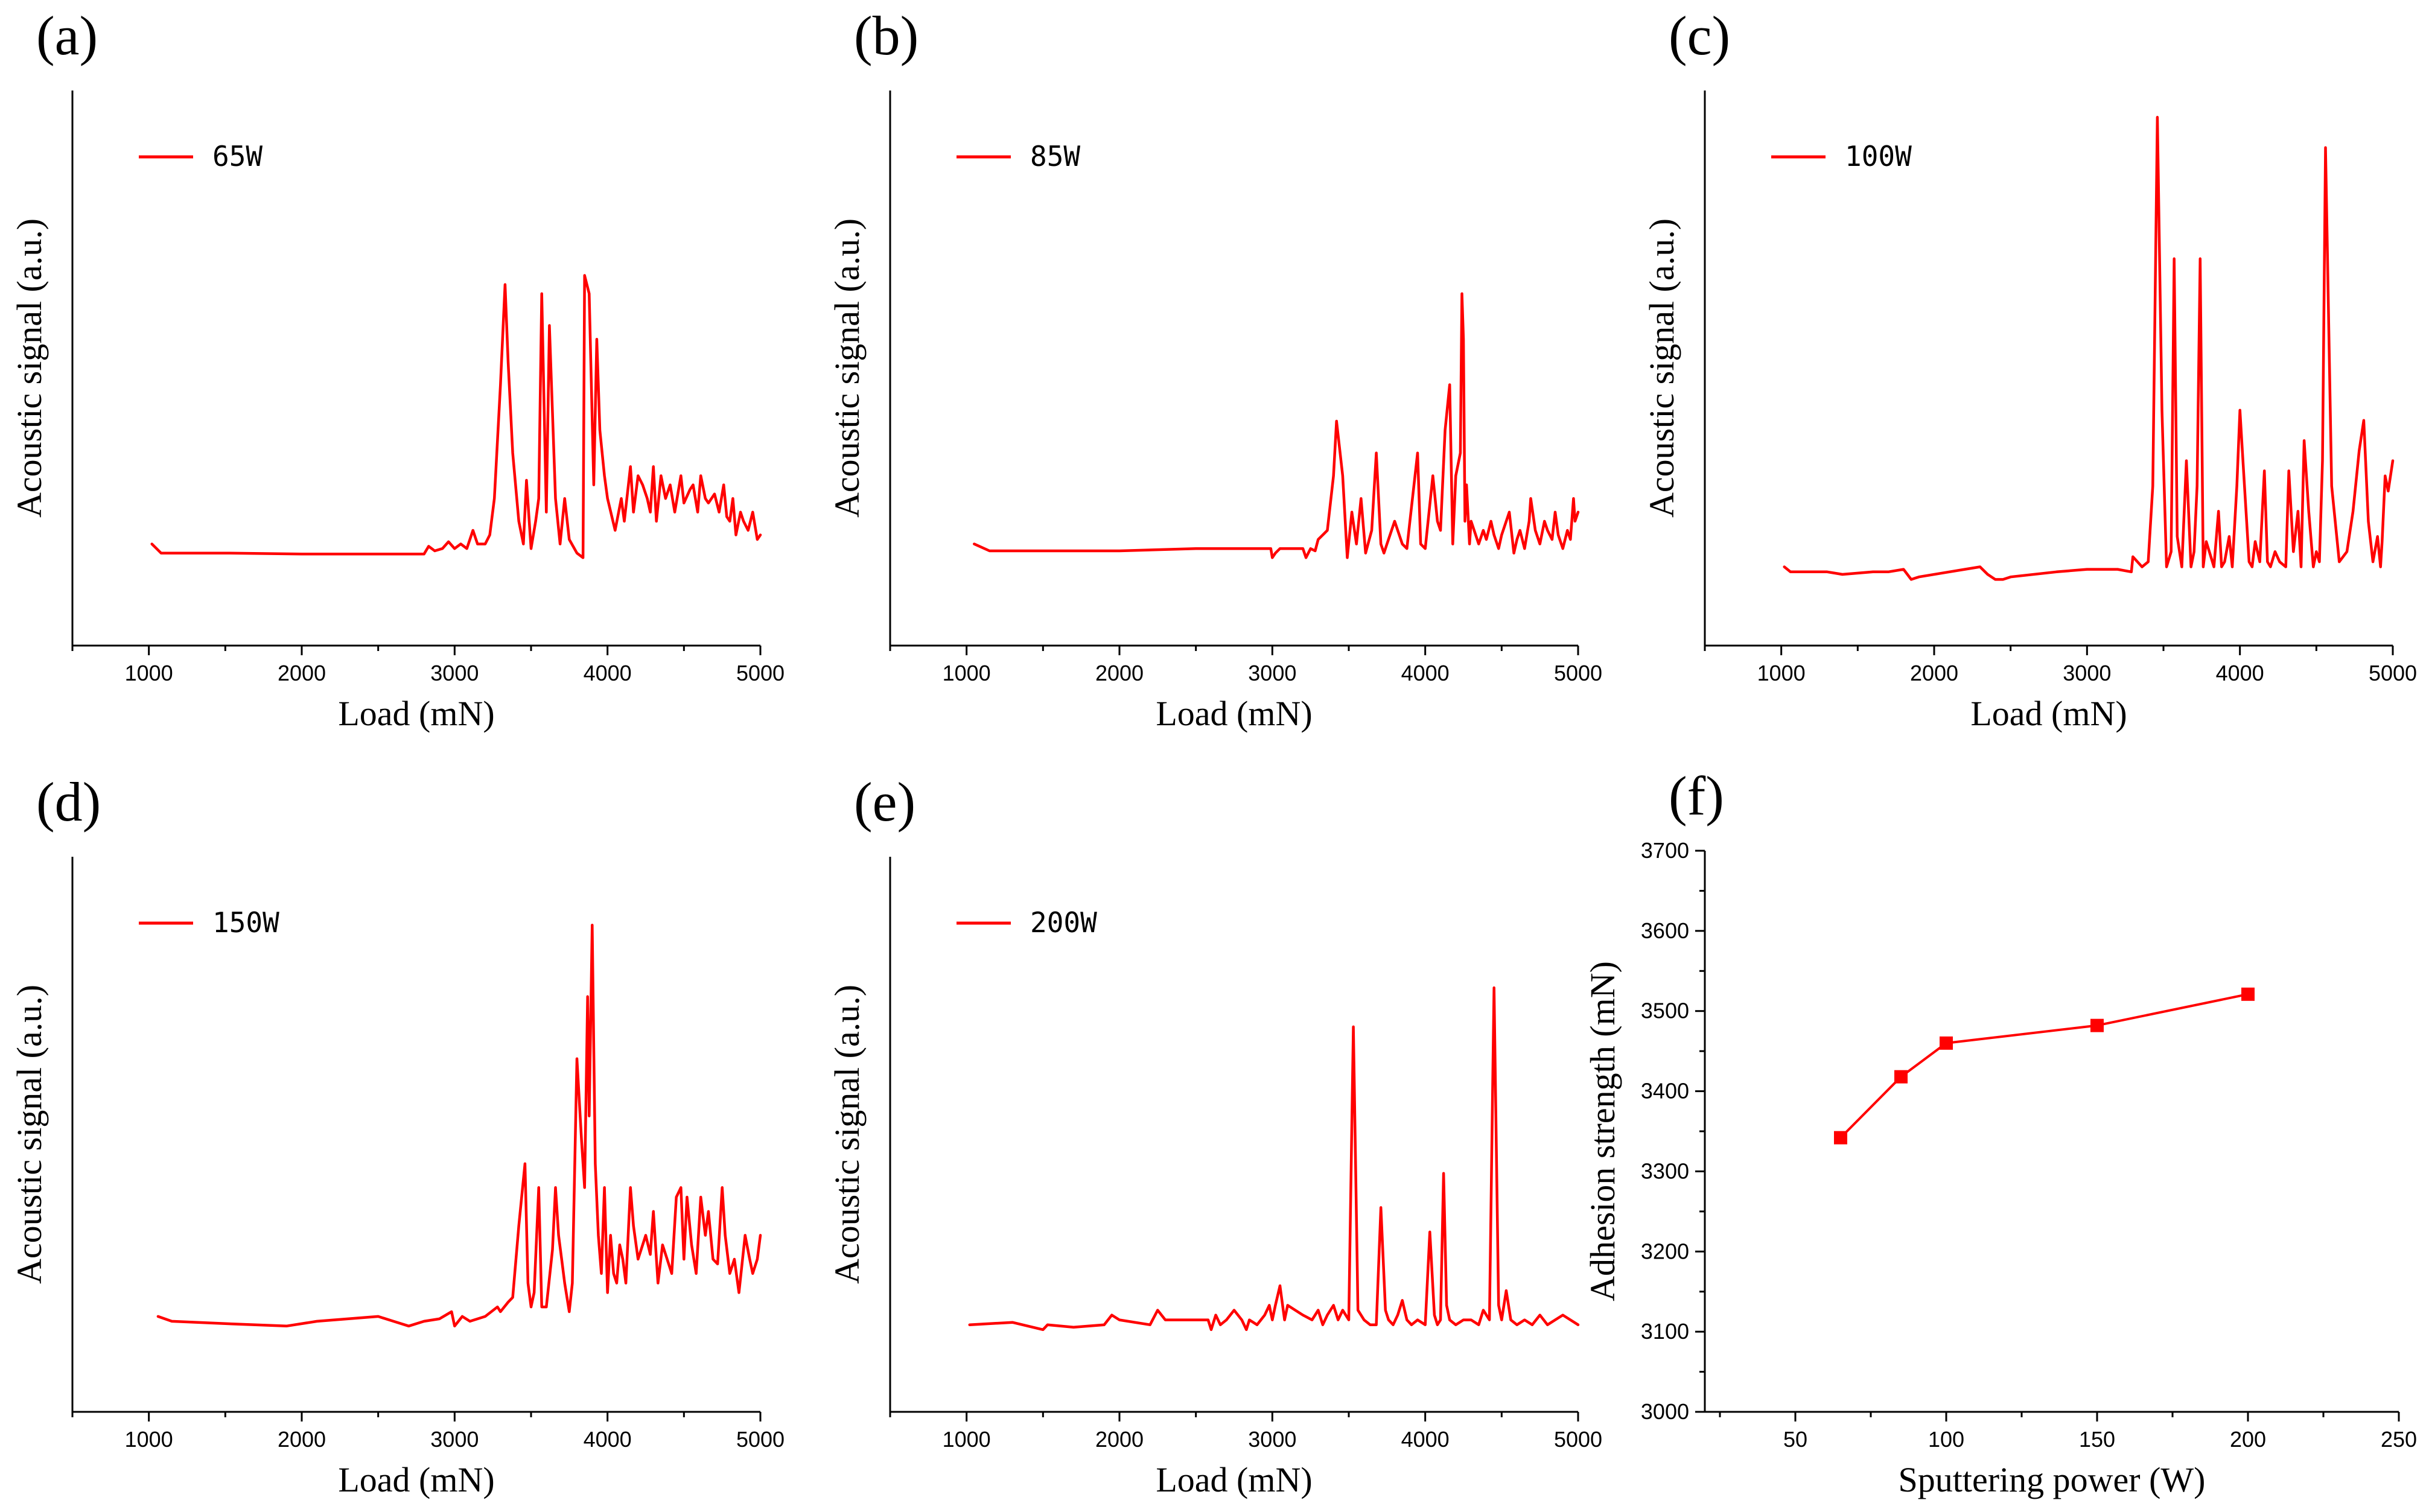 This screenshot has height=1512, width=2429. Describe the element at coordinates (1272, 673) in the screenshot. I see `x-tick-label-b: 3000` at that location.